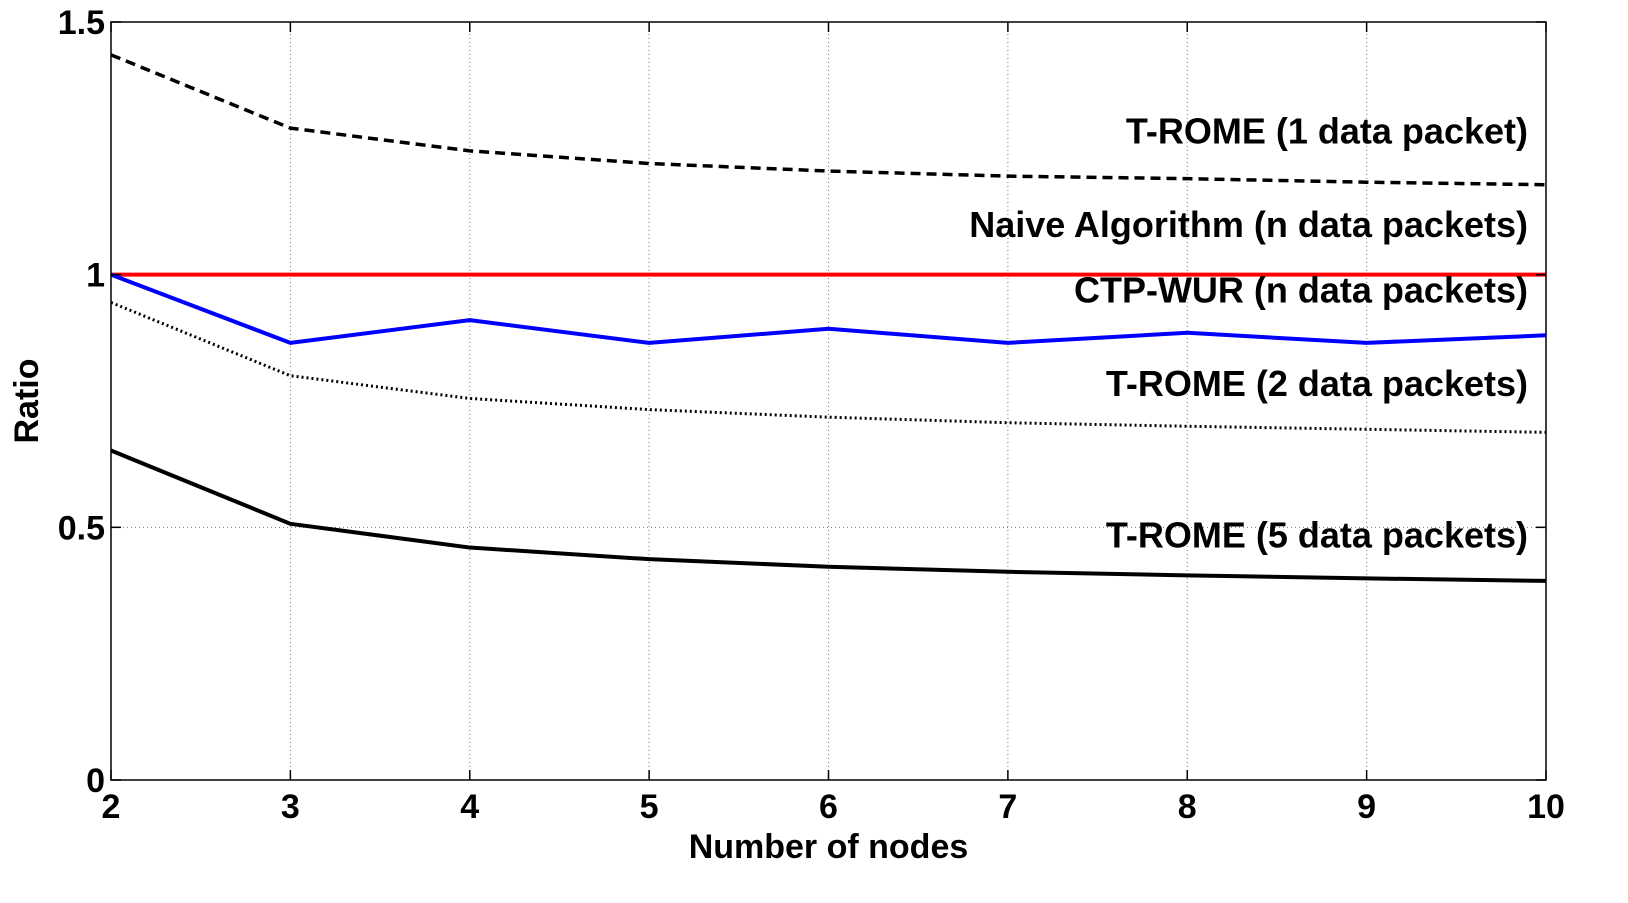 The width and height of the screenshot is (1628, 903). Describe the element at coordinates (649, 807) in the screenshot. I see `x-tick-label: 5` at that location.